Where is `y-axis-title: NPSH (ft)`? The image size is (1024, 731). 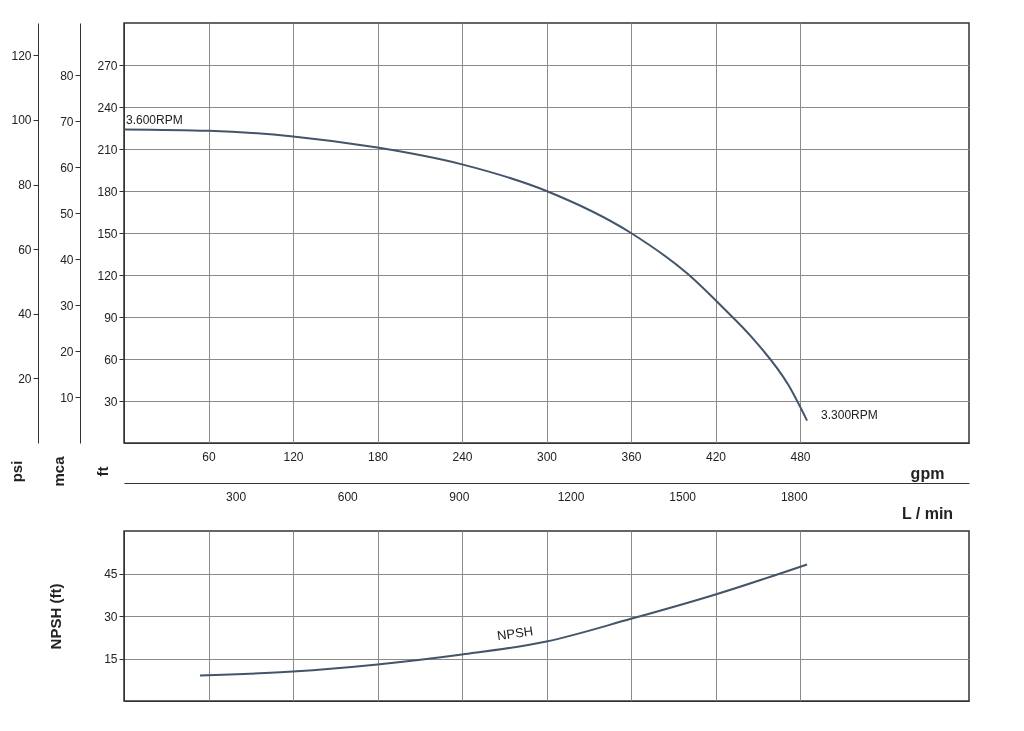 y-axis-title: NPSH (ft) is located at coordinates (56, 616).